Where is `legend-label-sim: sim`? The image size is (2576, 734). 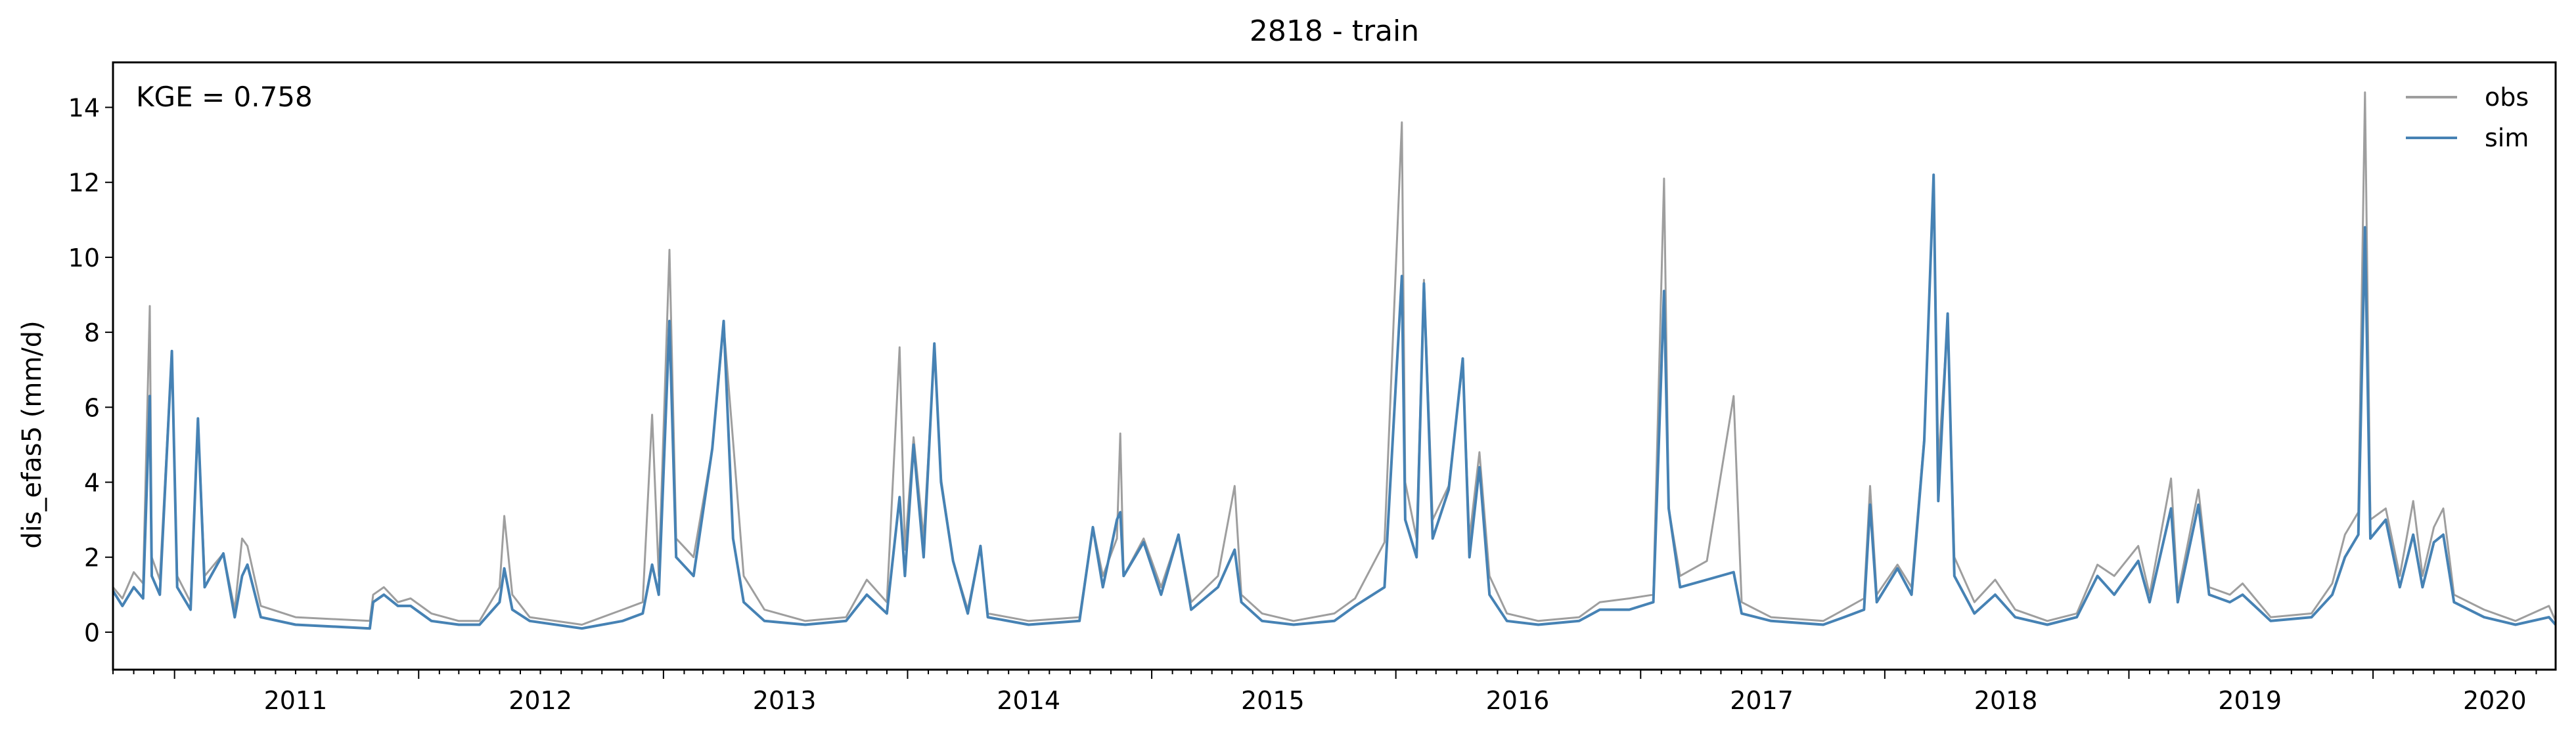 legend-label-sim: sim is located at coordinates (2507, 137).